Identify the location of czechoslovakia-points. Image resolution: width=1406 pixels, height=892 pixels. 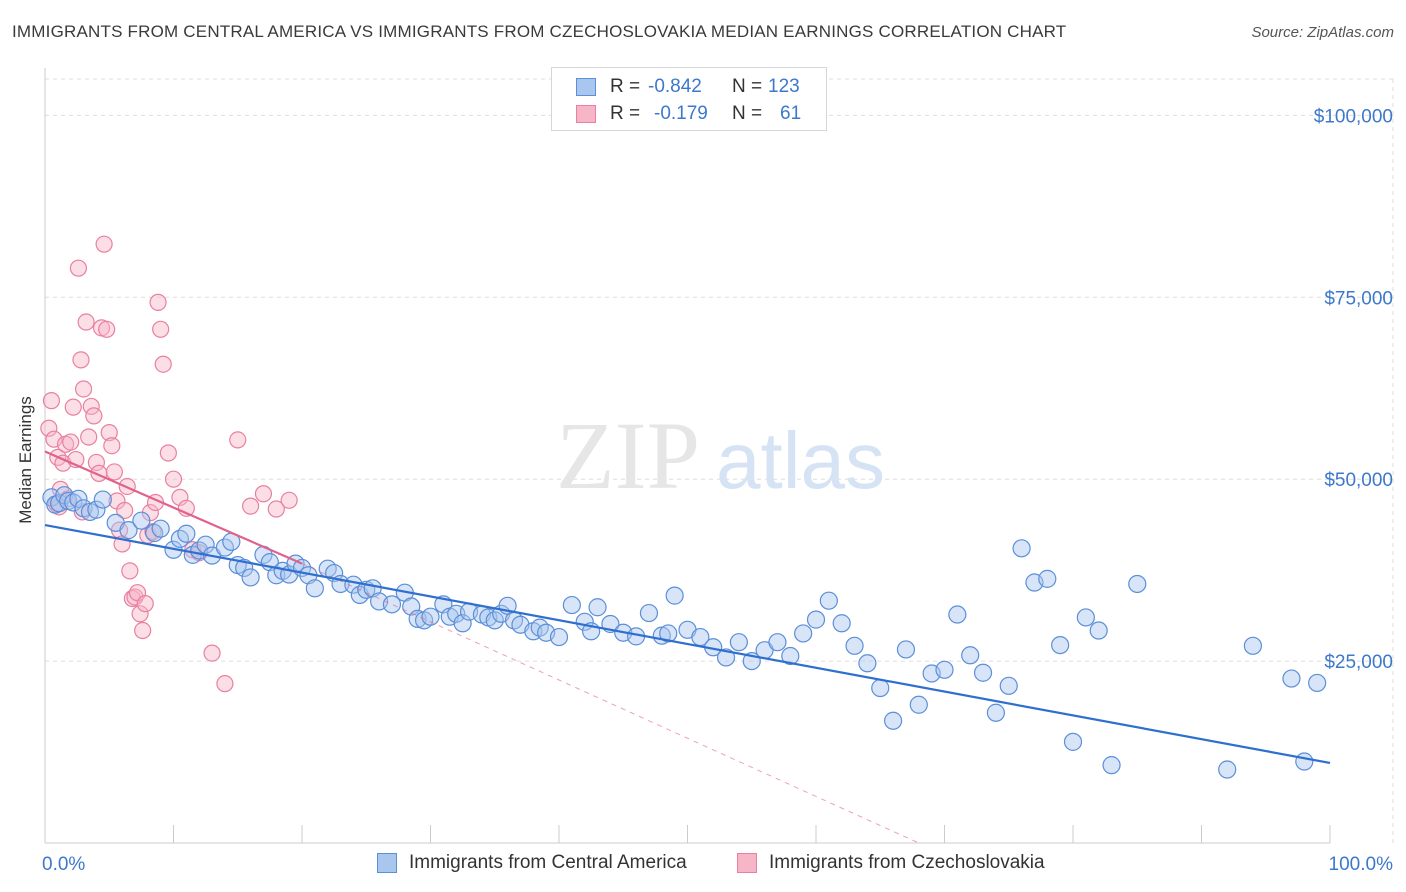
(169, 464).